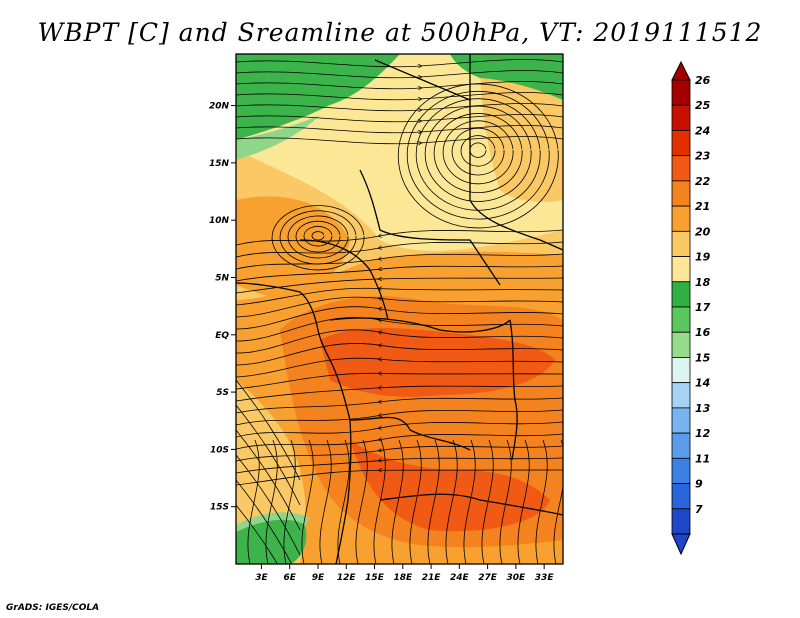 The image size is (800, 618). I want to click on border-south, so click(471, 504).